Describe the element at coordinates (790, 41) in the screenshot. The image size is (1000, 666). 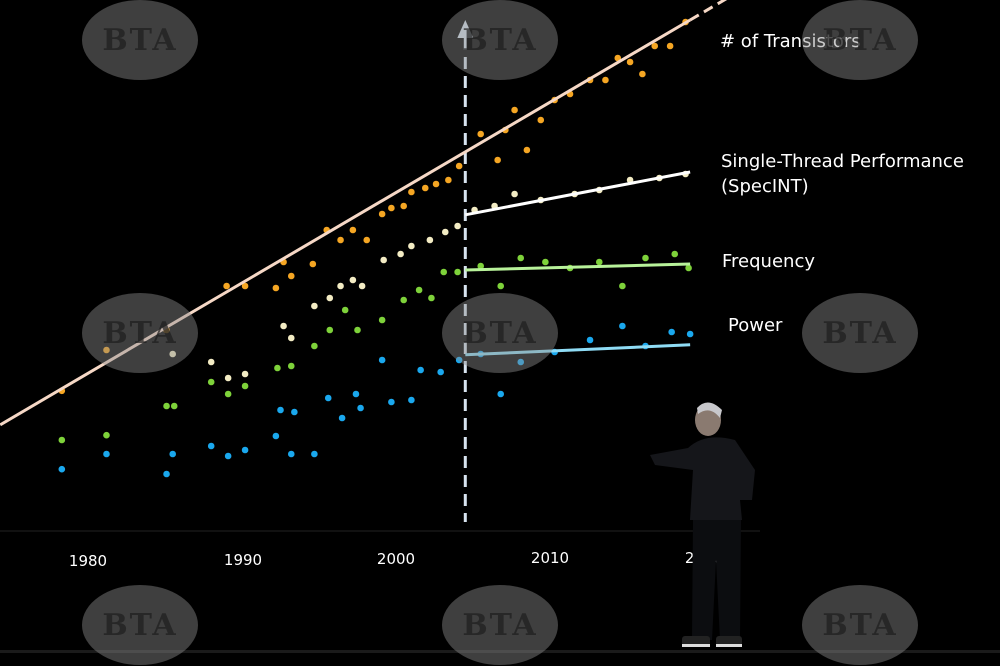
I see `legend-transistors: # of Transistors` at that location.